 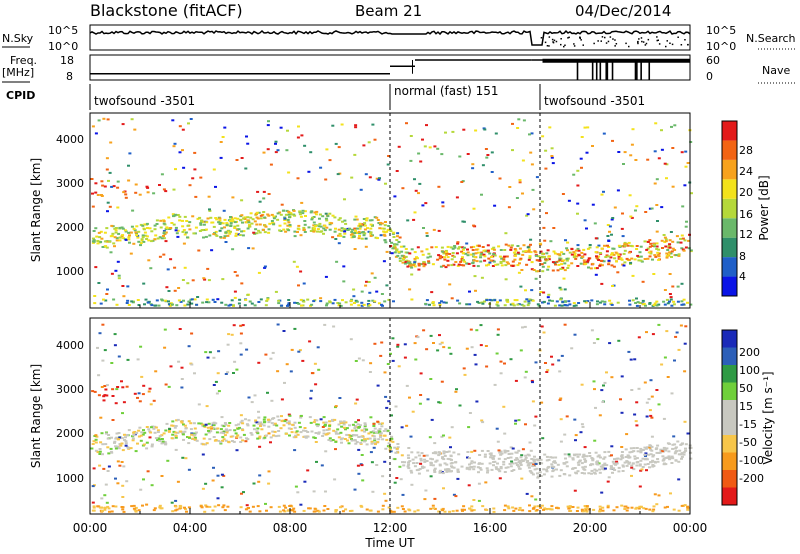 I want to click on velocity-colorbar-swatch, so click(x=729, y=496).